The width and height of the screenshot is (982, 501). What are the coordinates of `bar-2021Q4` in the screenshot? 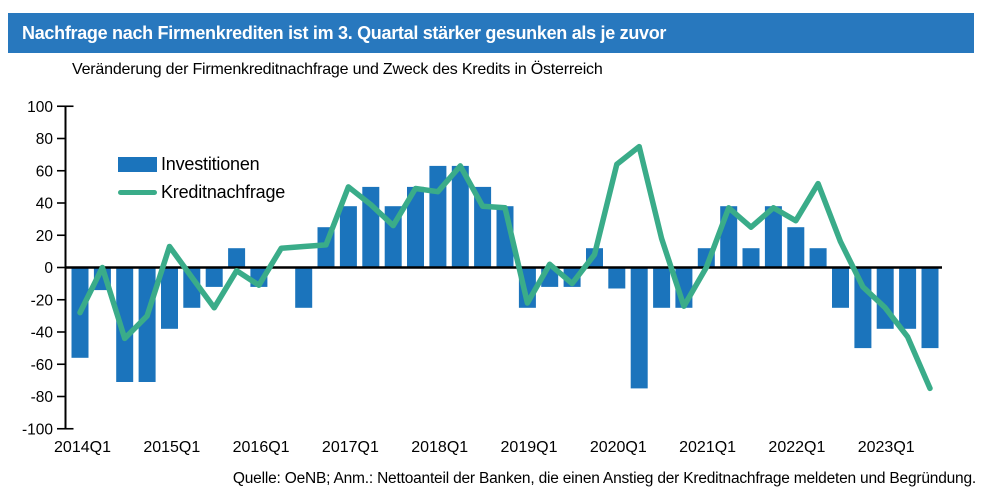 It's located at (773, 237).